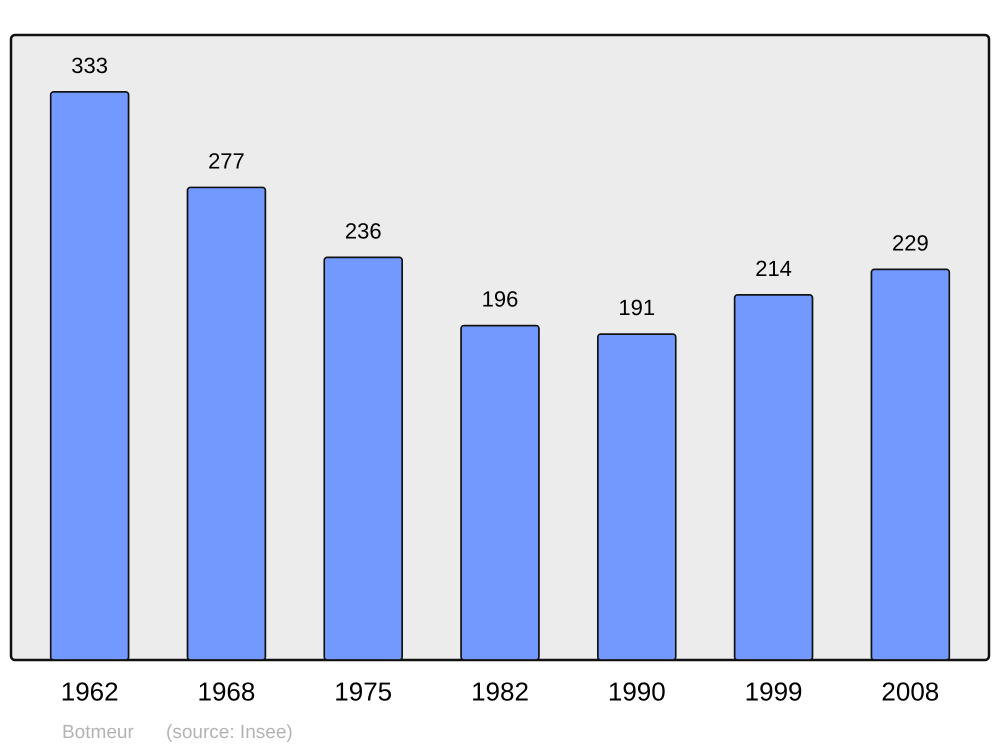 Image resolution: width=1000 pixels, height=747 pixels. I want to click on x-tick-label: 1975, so click(363, 691).